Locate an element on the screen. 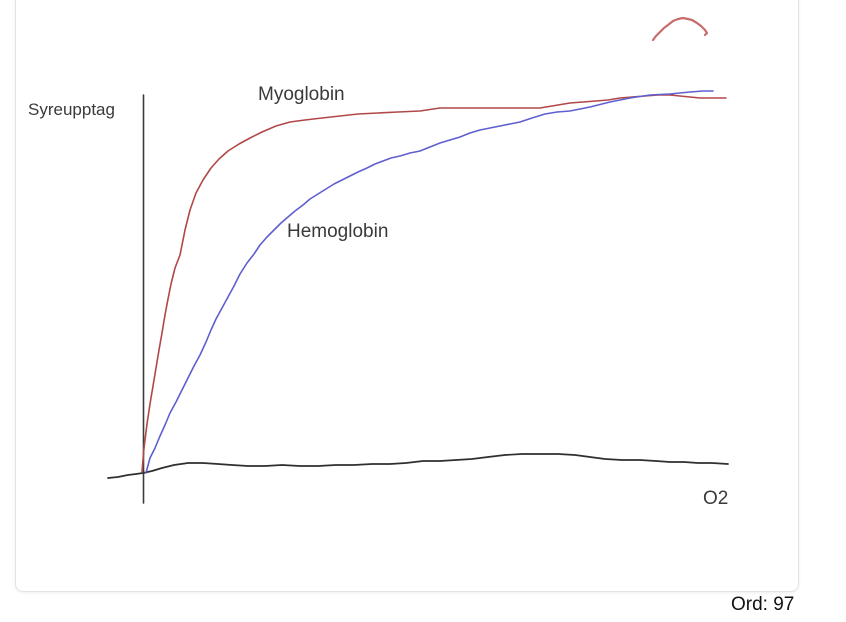 The height and width of the screenshot is (622, 846). word-count-badge: Ord: 97 is located at coordinates (763, 604).